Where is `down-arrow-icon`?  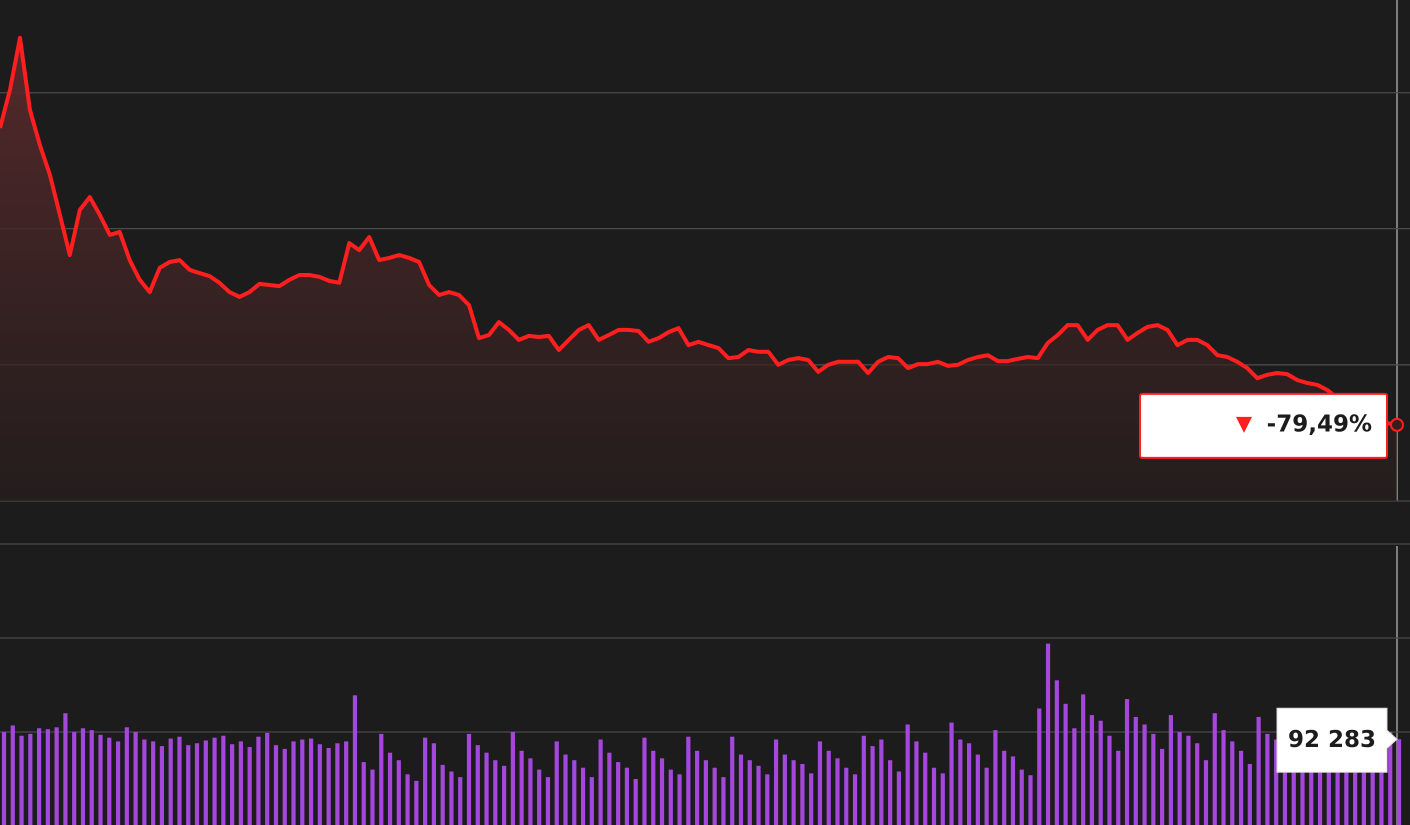
down-arrow-icon is located at coordinates (1244, 424).